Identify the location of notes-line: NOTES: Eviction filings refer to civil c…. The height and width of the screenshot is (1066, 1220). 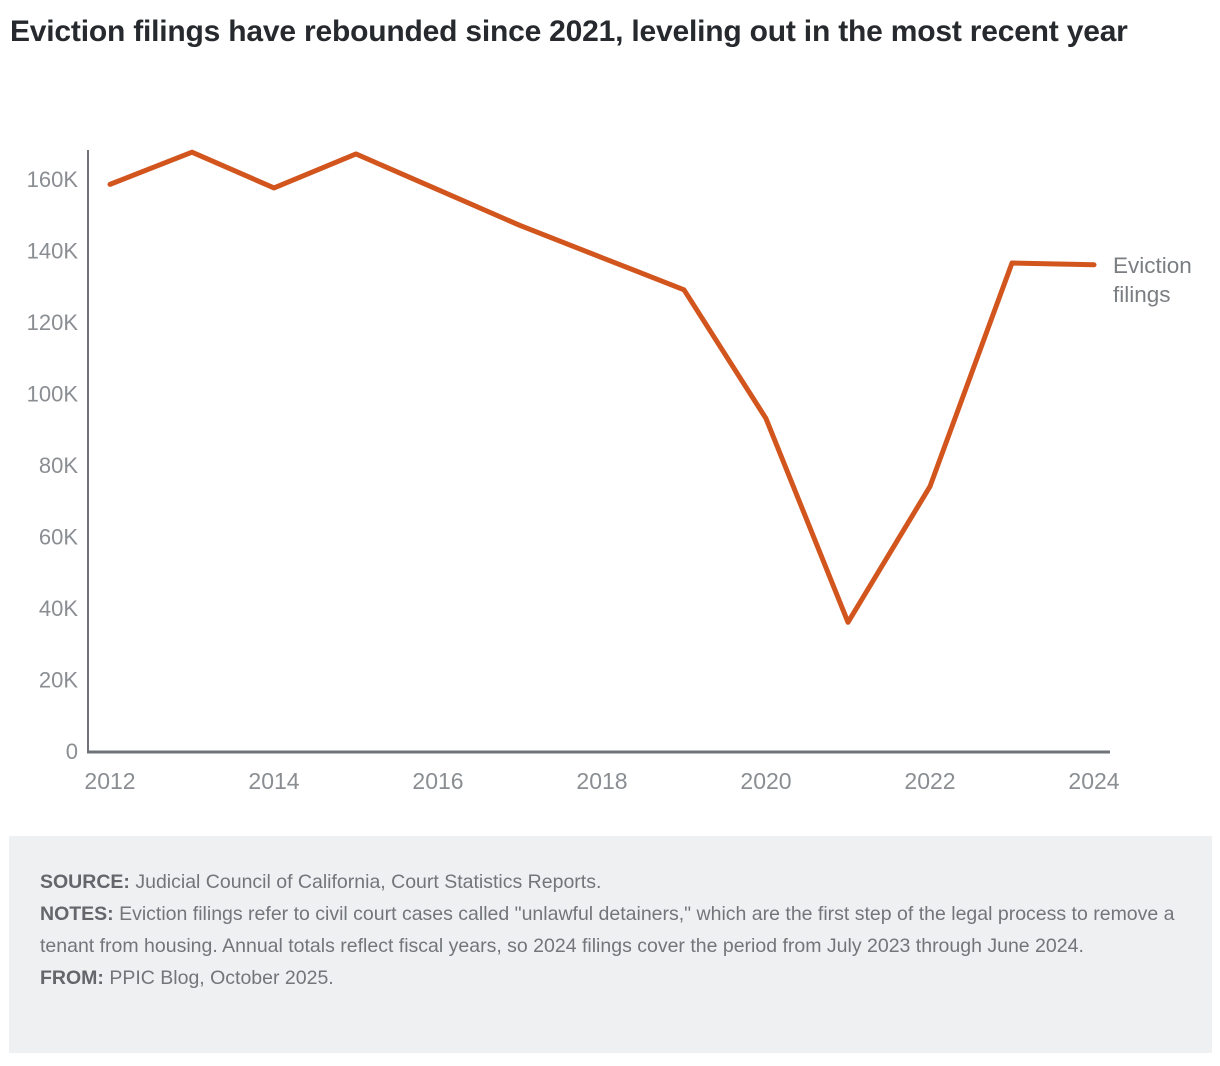
(608, 930).